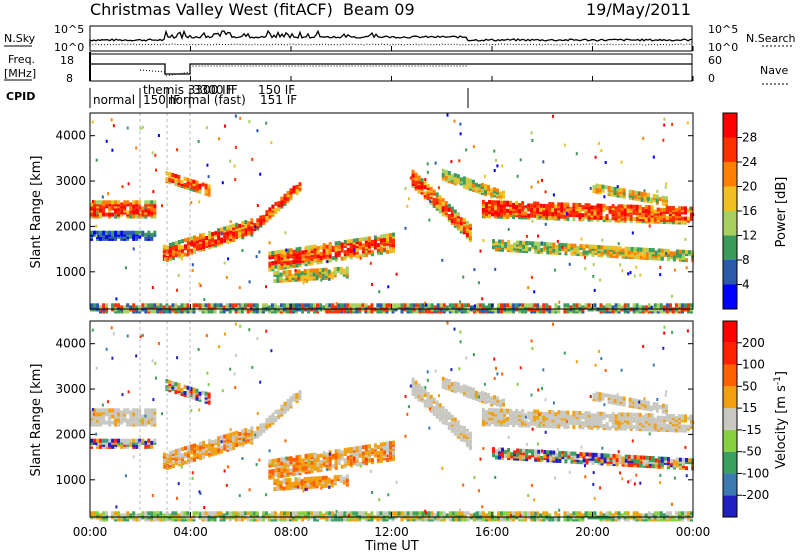 The image size is (800, 554). I want to click on nsky-traces, so click(391, 38).